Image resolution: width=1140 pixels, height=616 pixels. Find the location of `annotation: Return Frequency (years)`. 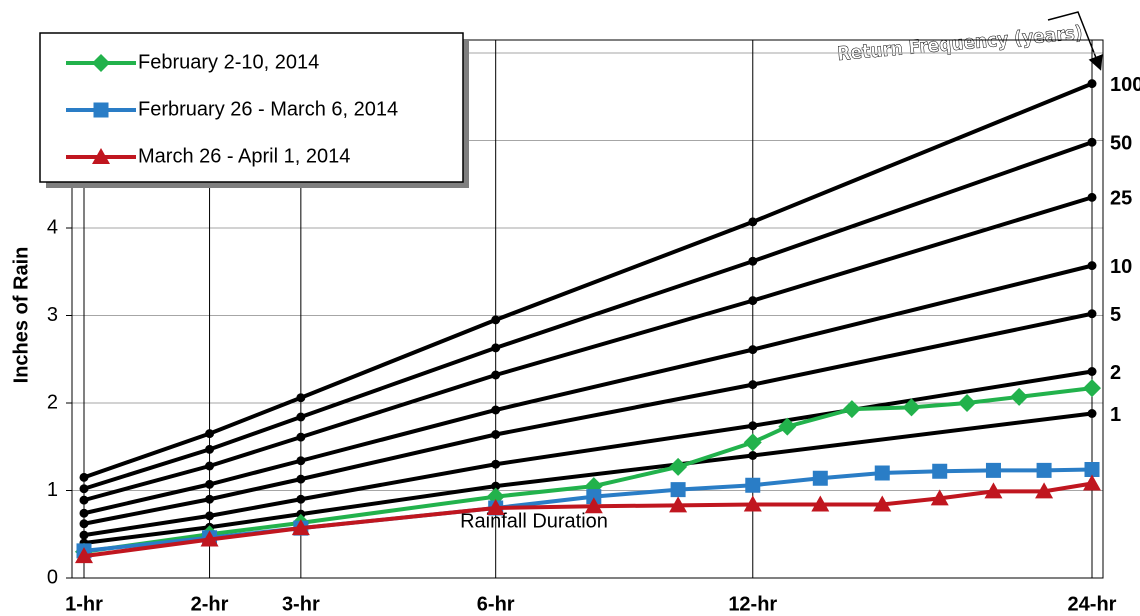

annotation: Return Frequency (years) is located at coordinates (959, 43).